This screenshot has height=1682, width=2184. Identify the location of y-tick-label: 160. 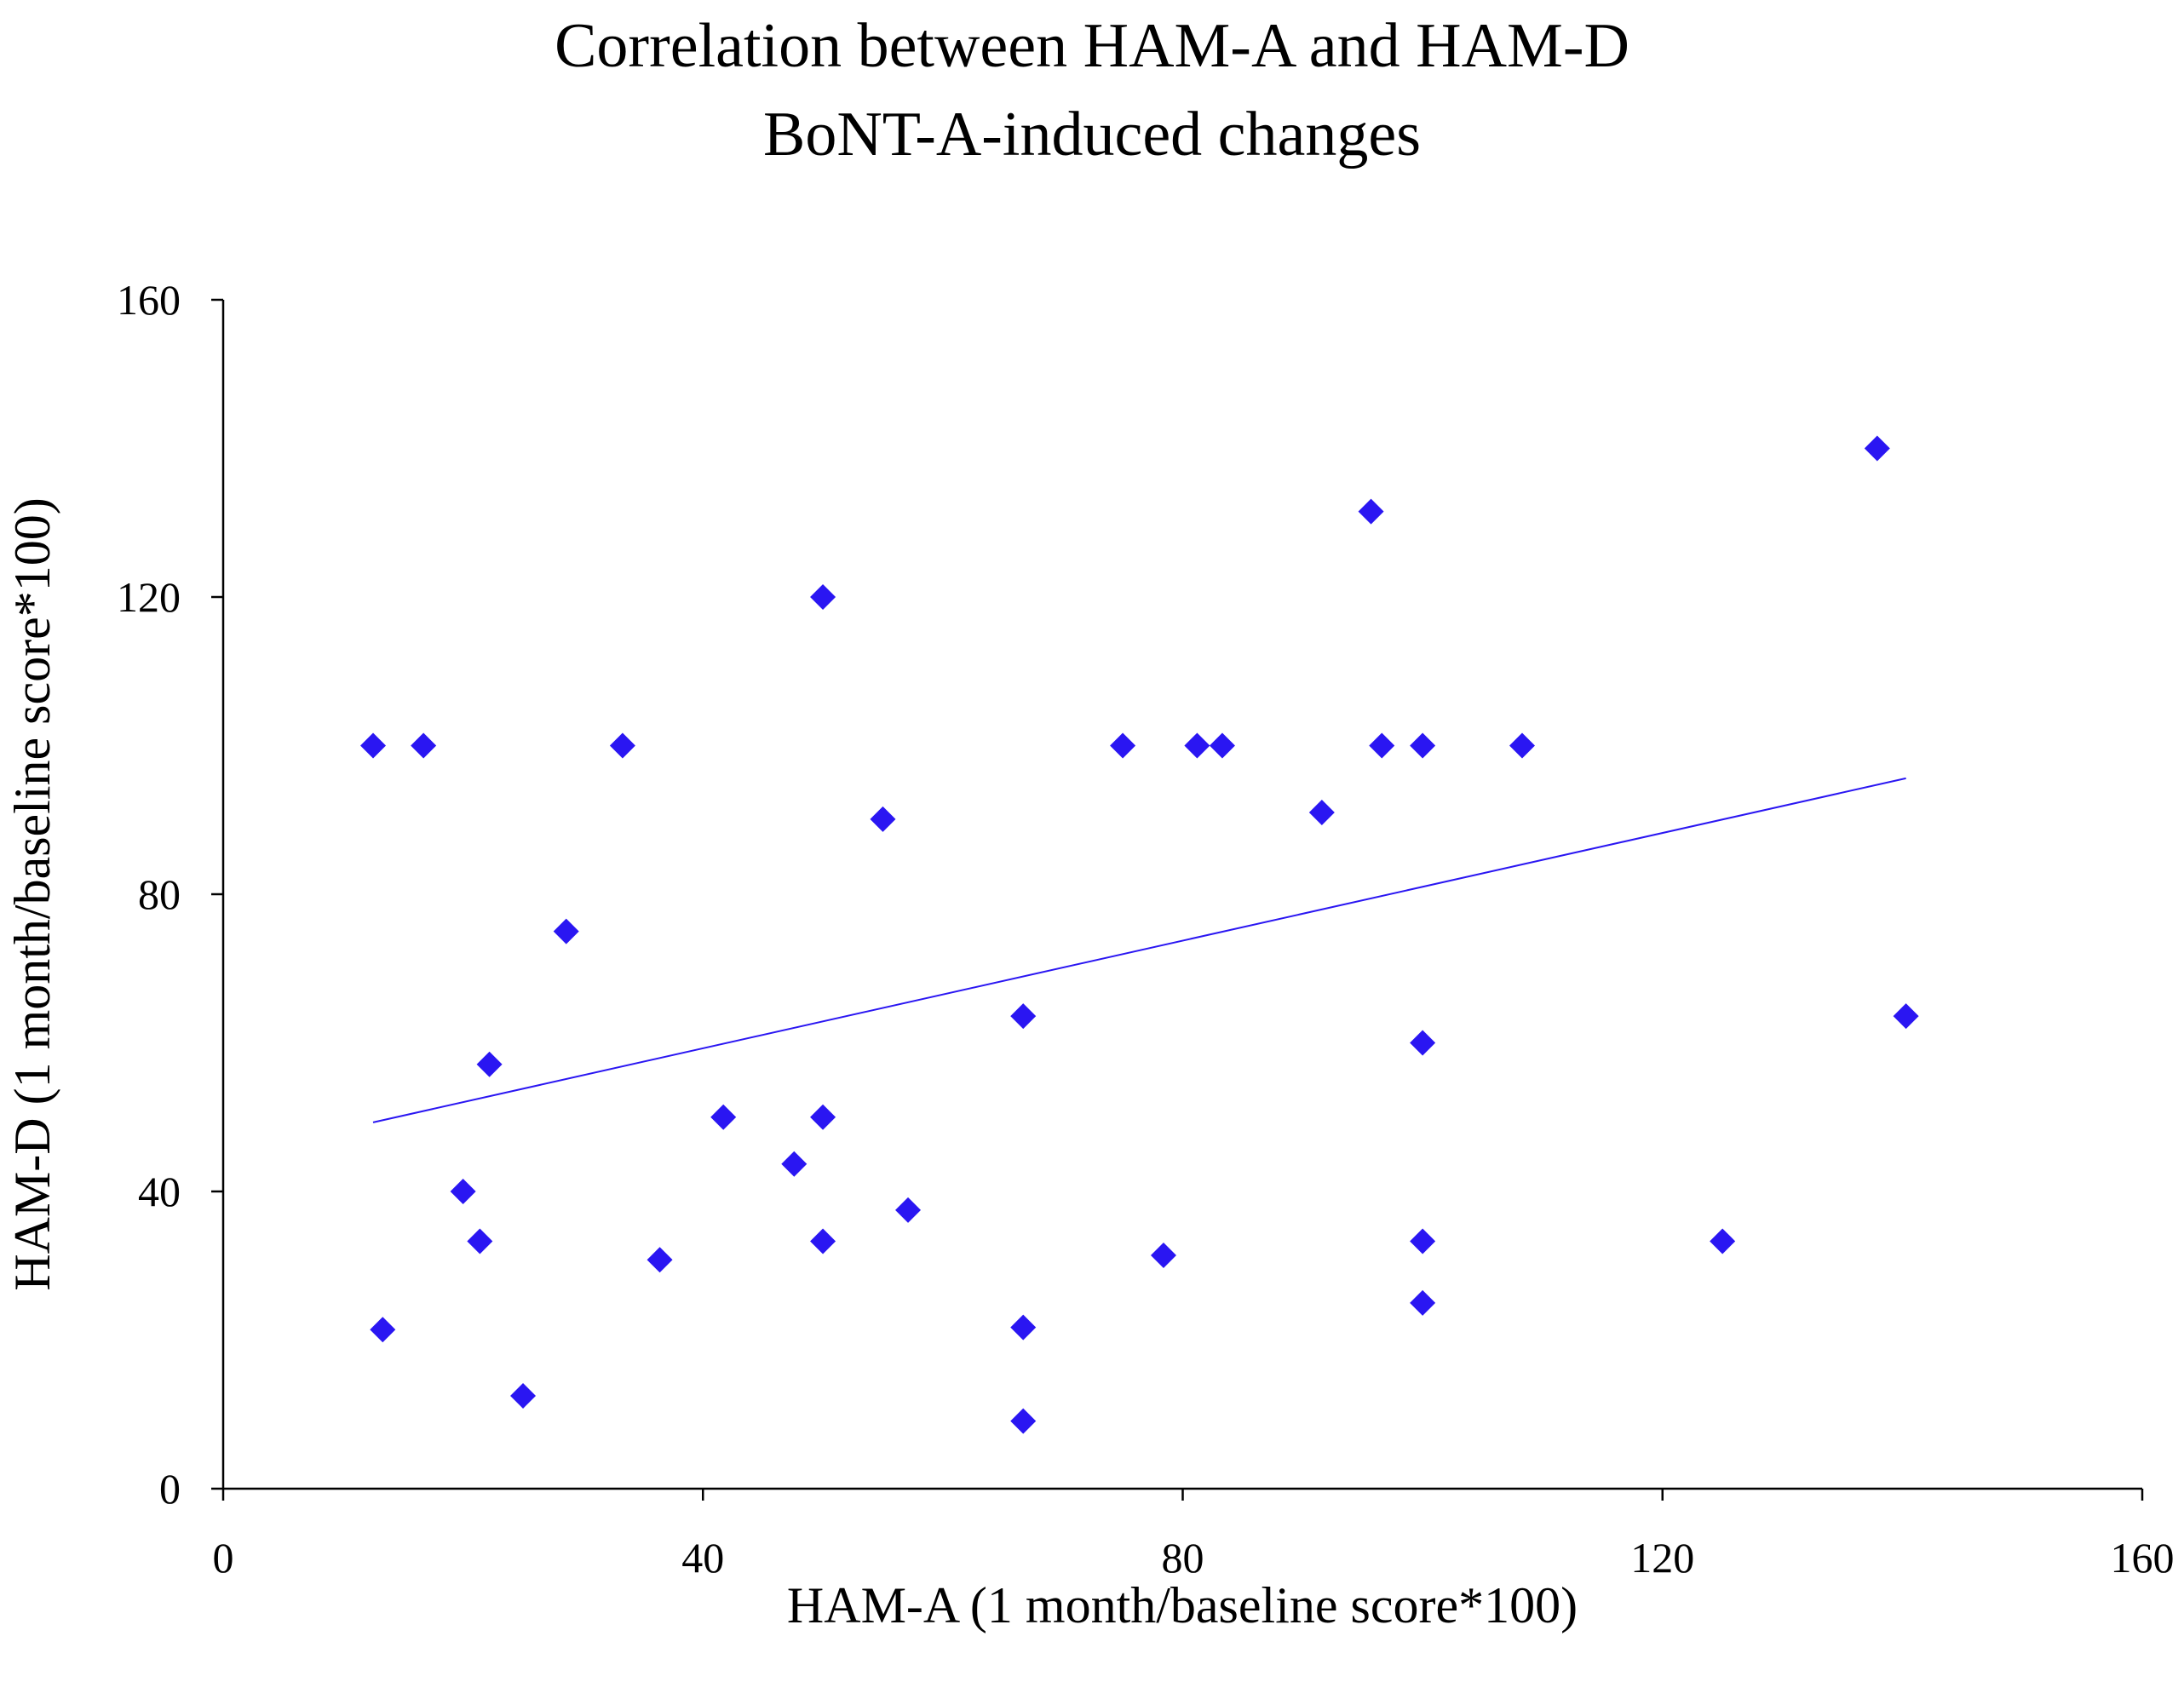
(149, 300).